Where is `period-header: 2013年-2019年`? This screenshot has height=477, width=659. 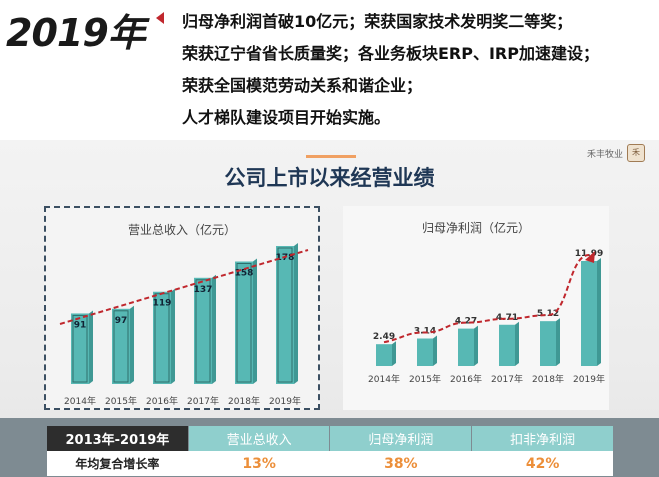 period-header: 2013年-2019年 is located at coordinates (117, 438).